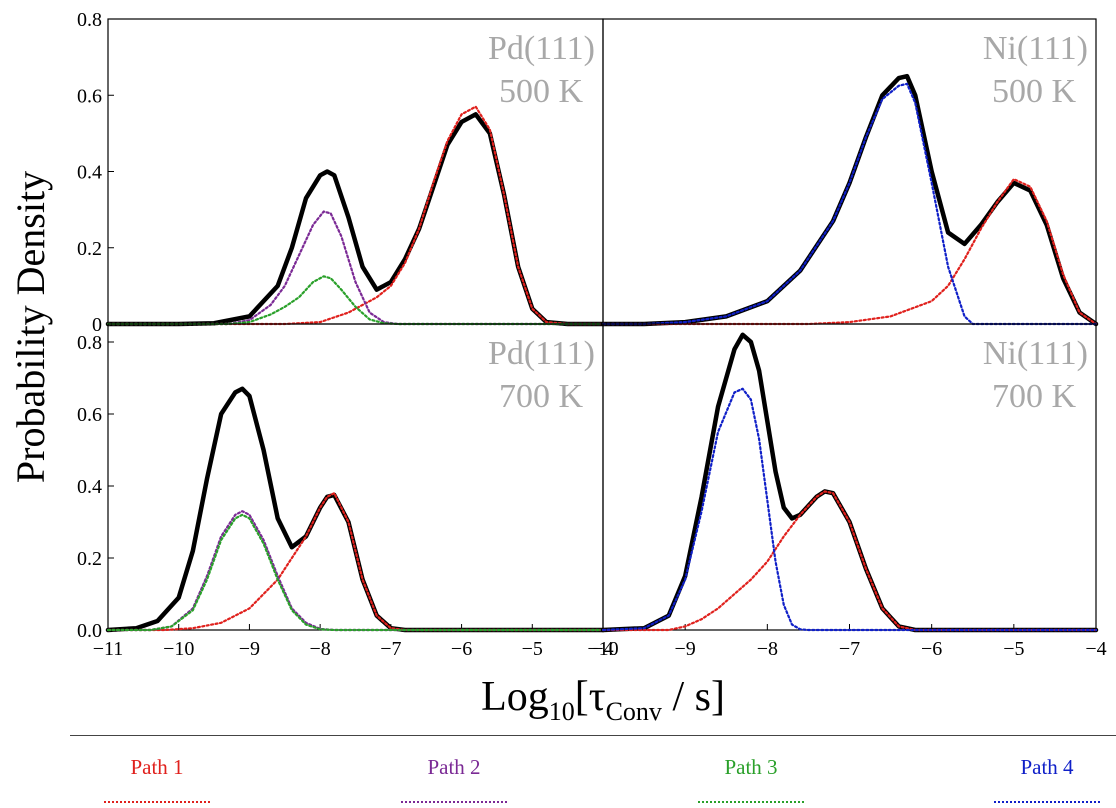  I want to click on panel-ni-700-xtick-label: −4, so click(1095, 649).